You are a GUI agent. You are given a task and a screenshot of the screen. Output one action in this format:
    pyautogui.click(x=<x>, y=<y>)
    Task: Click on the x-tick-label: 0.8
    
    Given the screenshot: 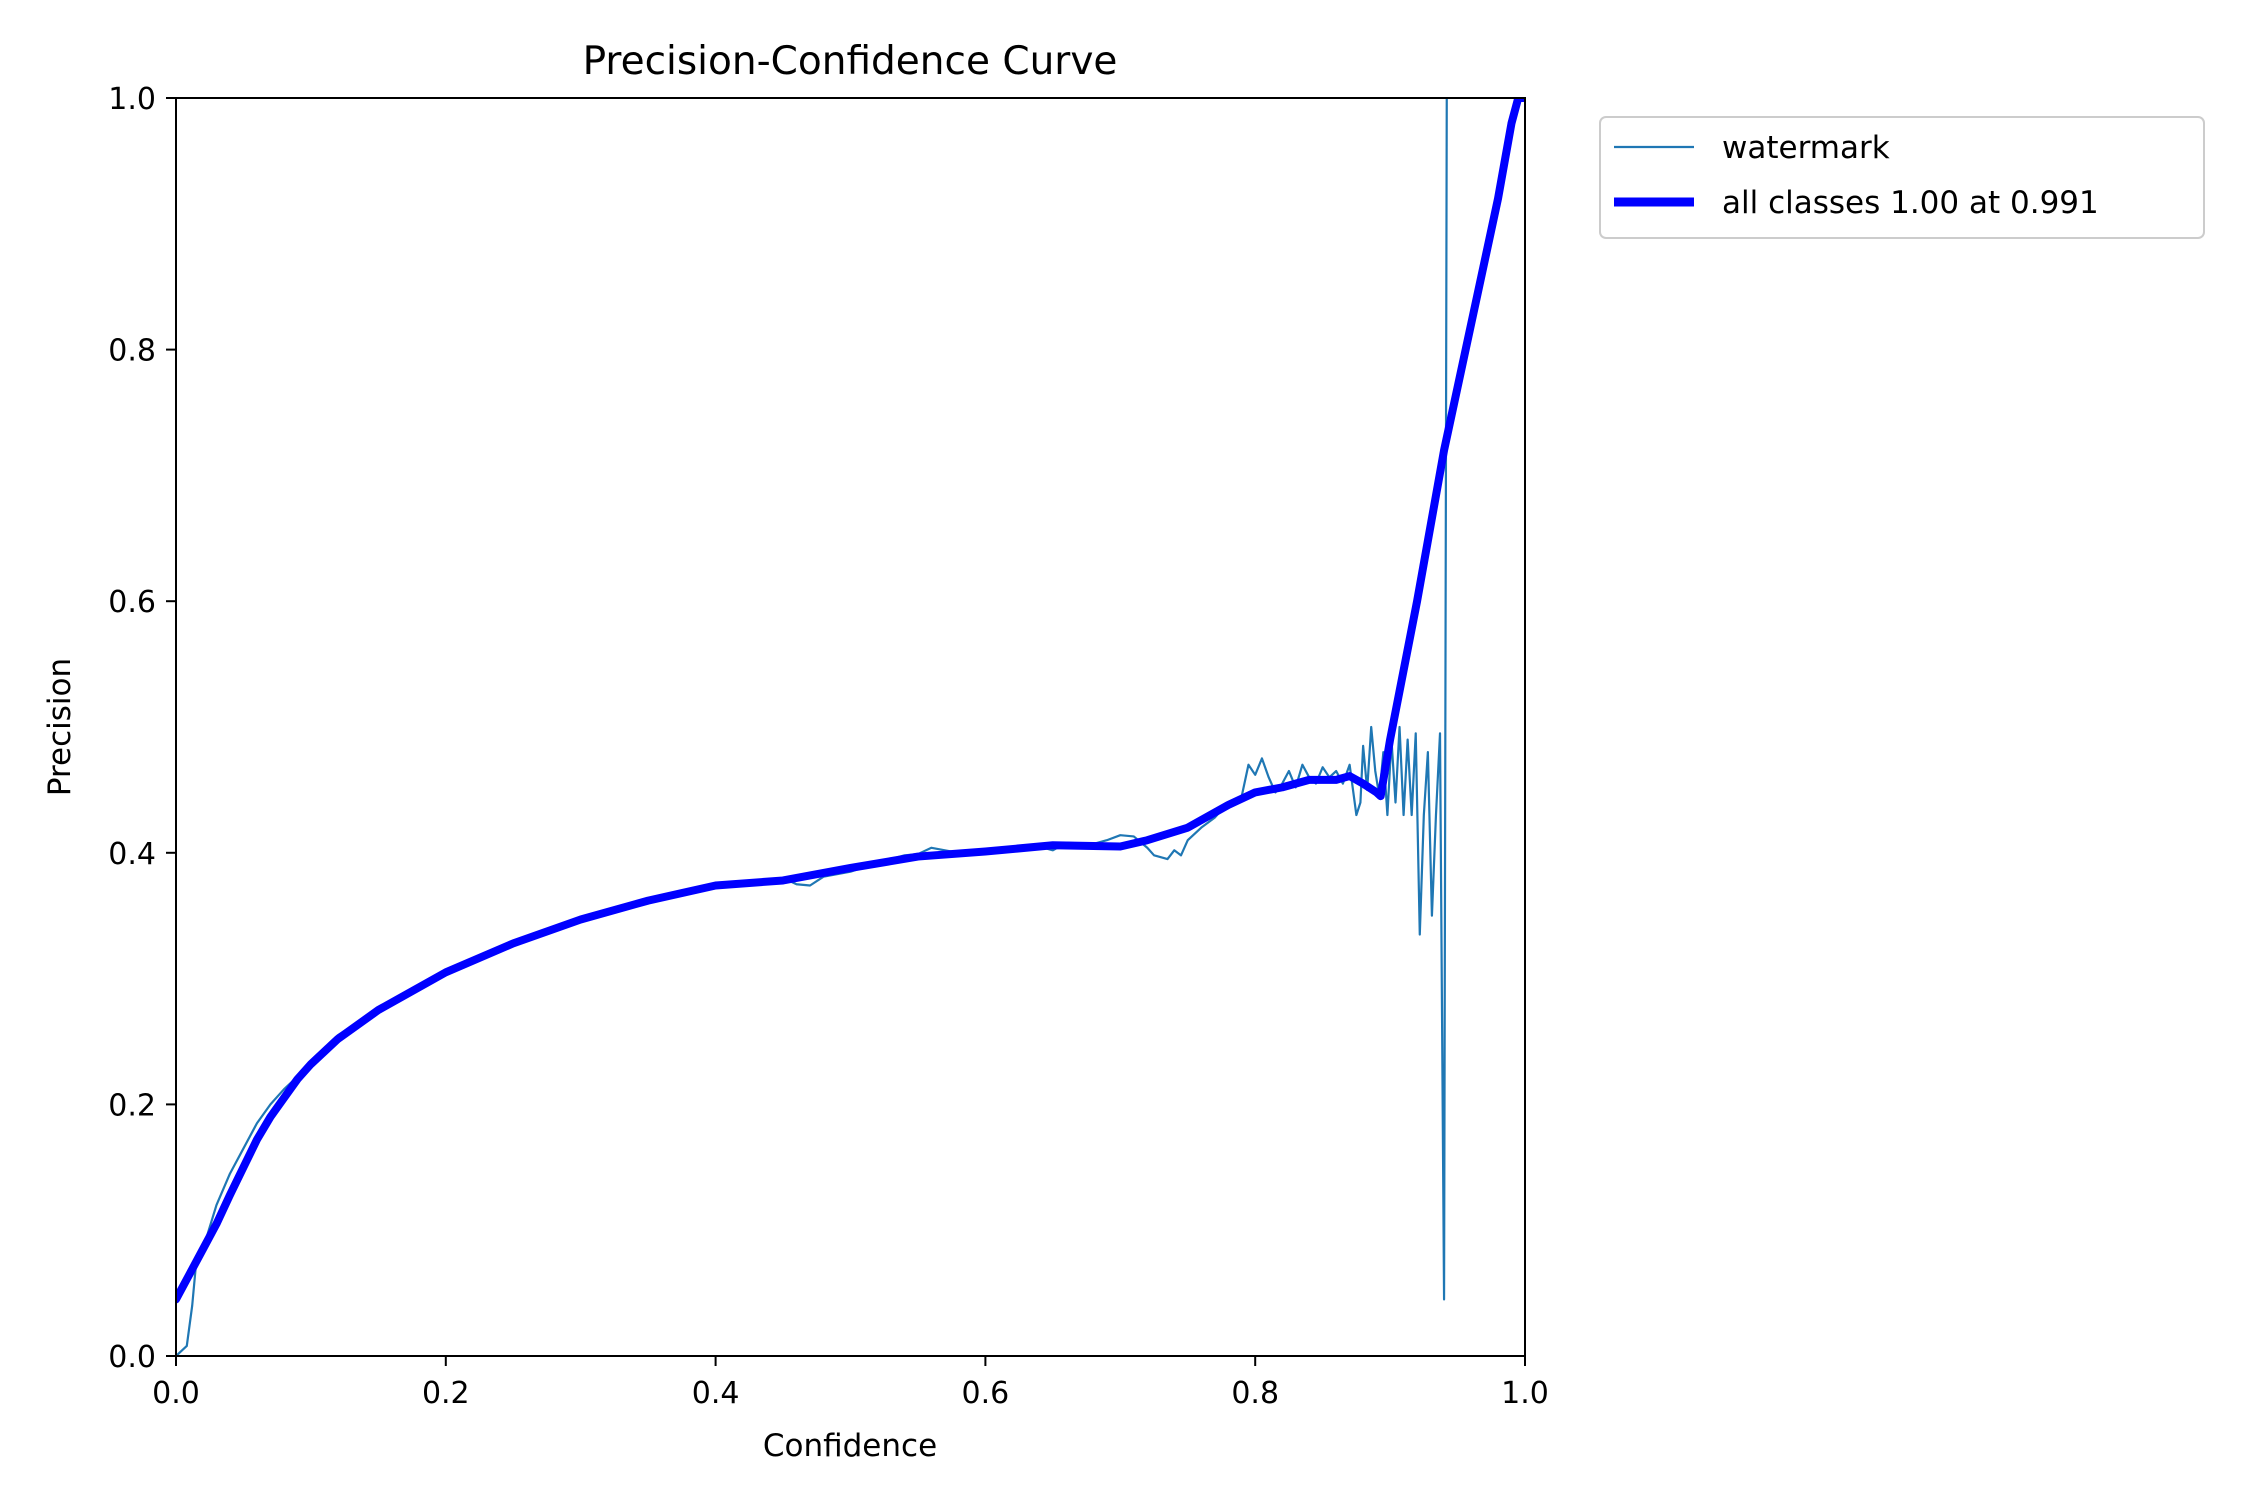 What is the action you would take?
    pyautogui.click(x=1255, y=1393)
    